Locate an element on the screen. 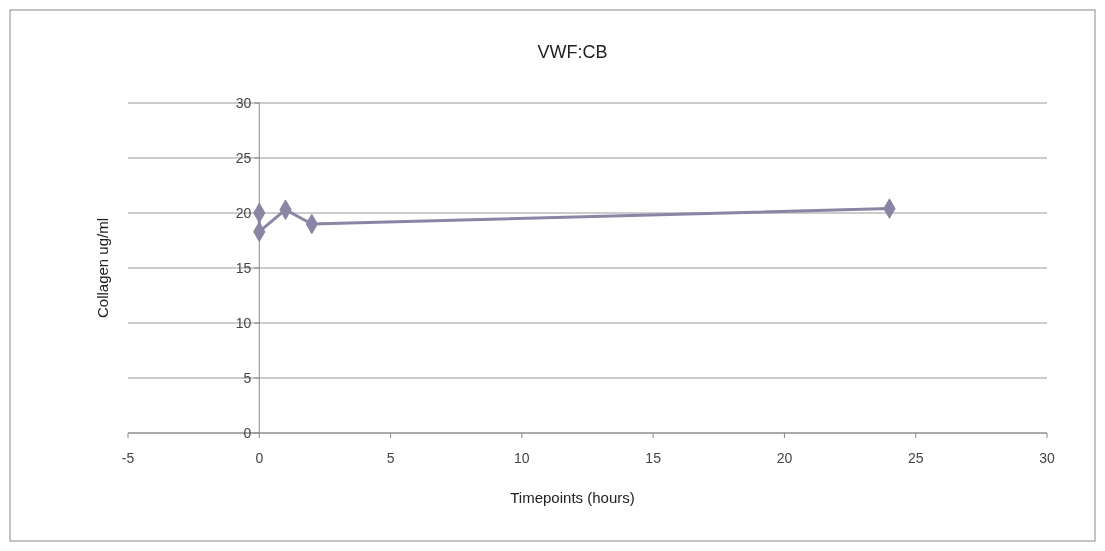 The width and height of the screenshot is (1105, 551). y-axis-title: Collagen ug/ml is located at coordinates (102, 268).